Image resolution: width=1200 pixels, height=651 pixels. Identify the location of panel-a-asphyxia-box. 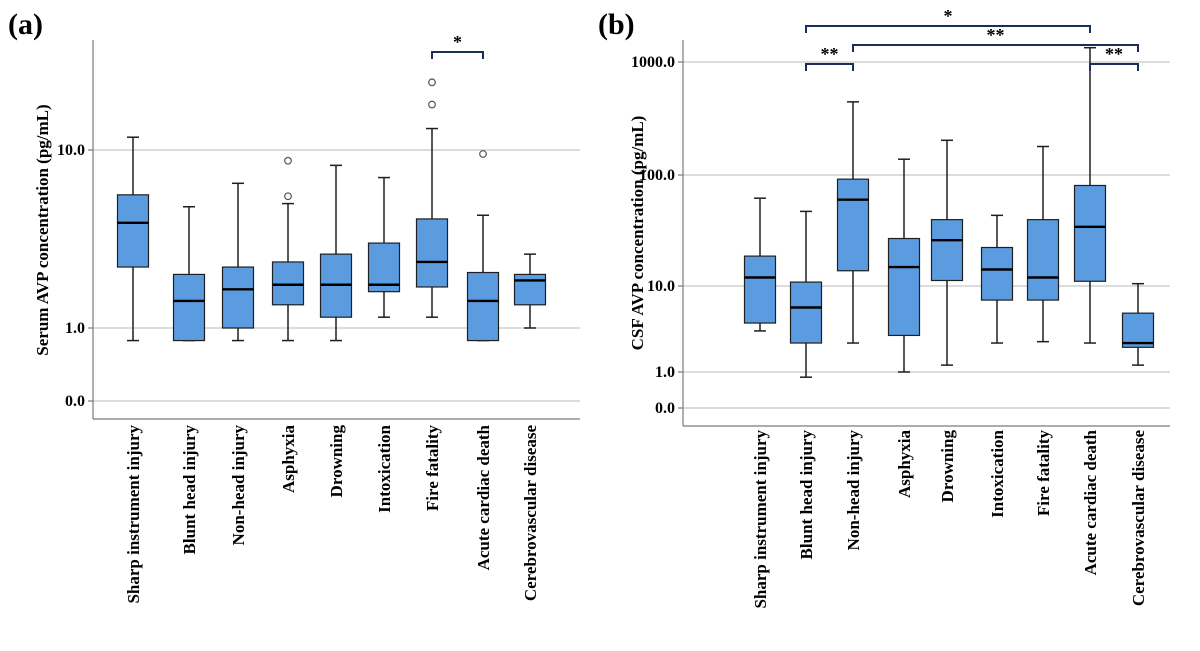
(288, 283).